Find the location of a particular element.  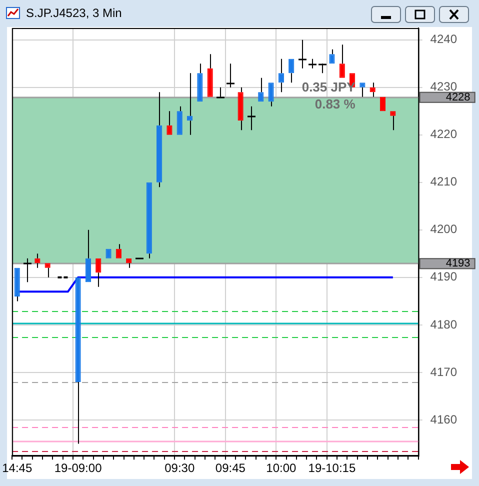

x-tick-label: 14:45 is located at coordinates (17, 468).